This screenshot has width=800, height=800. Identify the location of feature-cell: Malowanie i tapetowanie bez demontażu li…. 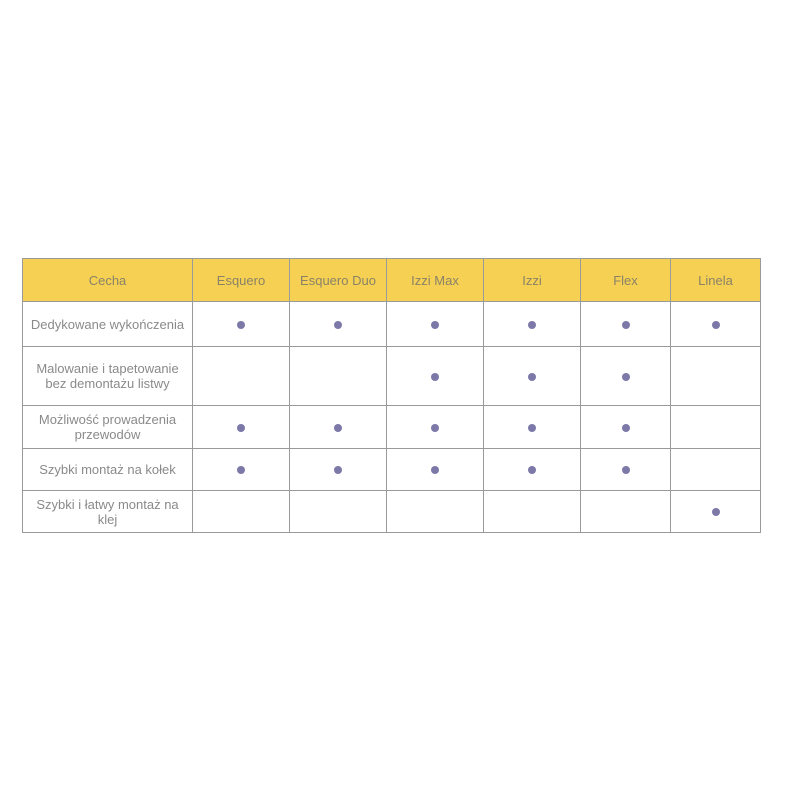
(107, 376).